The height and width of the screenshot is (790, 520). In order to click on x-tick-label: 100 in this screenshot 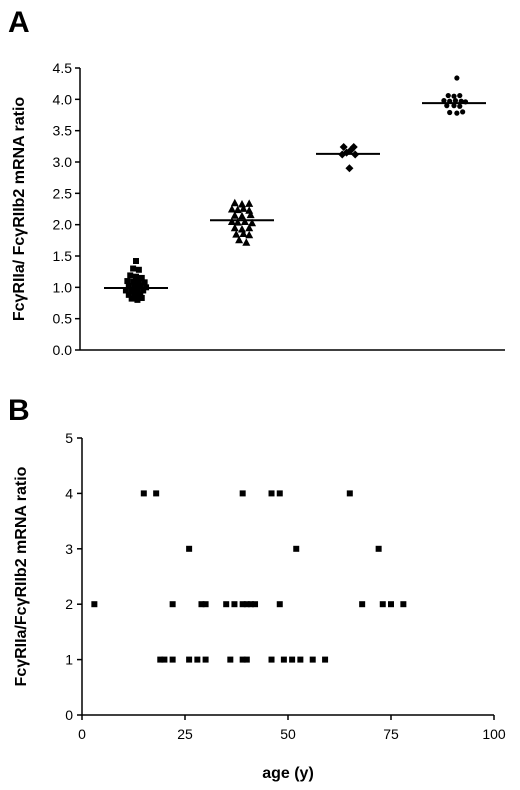, I will do `click(494, 734)`.